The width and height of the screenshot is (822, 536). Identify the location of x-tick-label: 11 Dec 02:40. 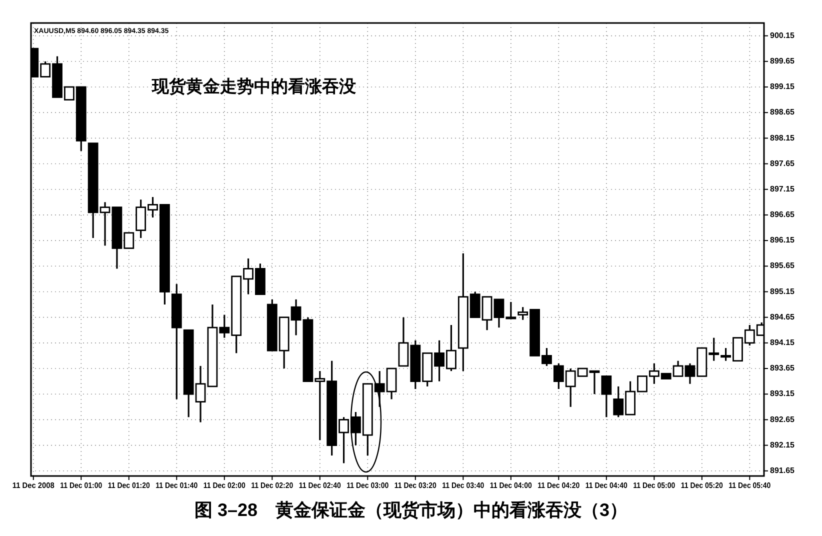
(322, 485).